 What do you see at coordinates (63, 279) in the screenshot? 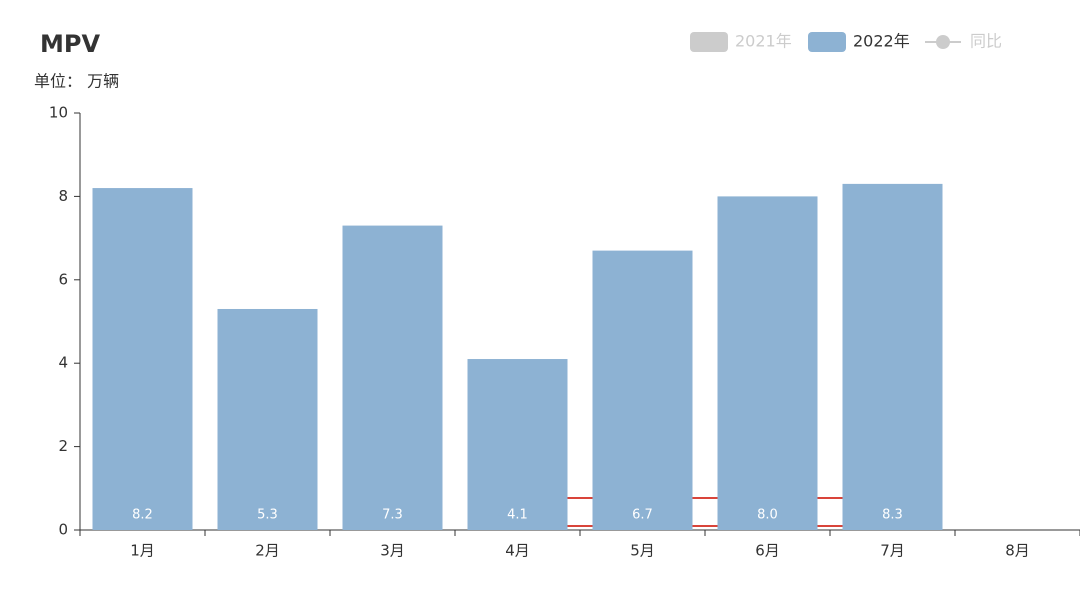
I see `y-tick-label: 6` at bounding box center [63, 279].